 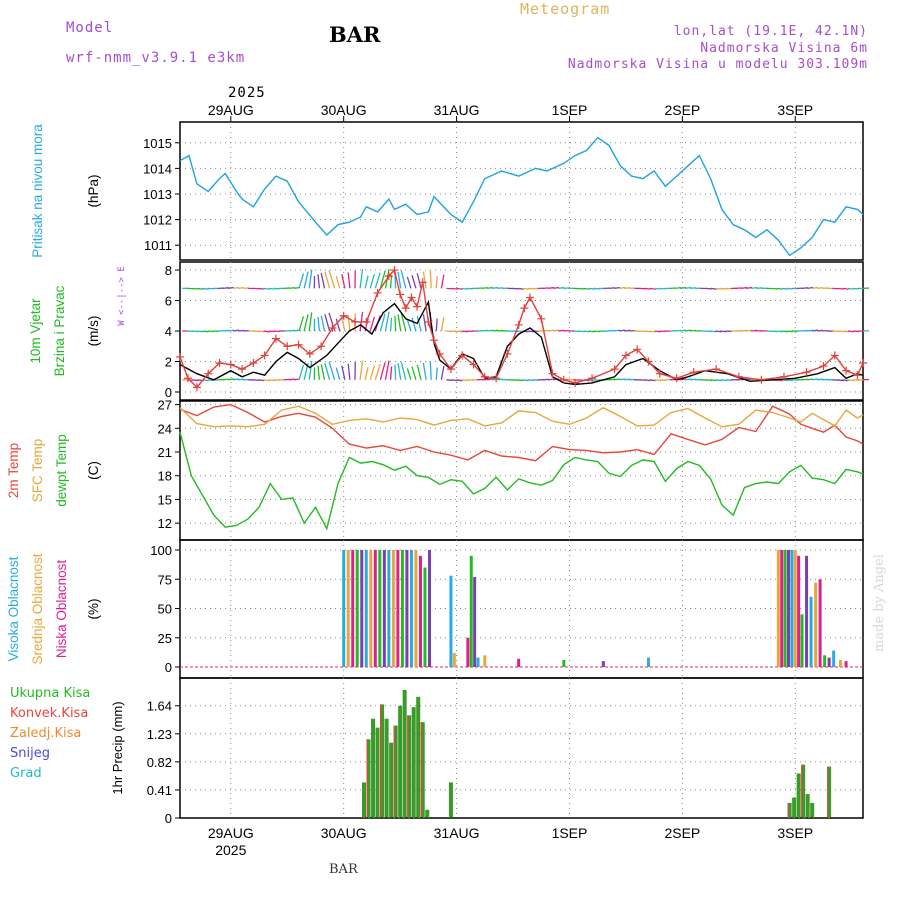 What do you see at coordinates (344, 110) in the screenshot?
I see `x-label-top: 30AUG` at bounding box center [344, 110].